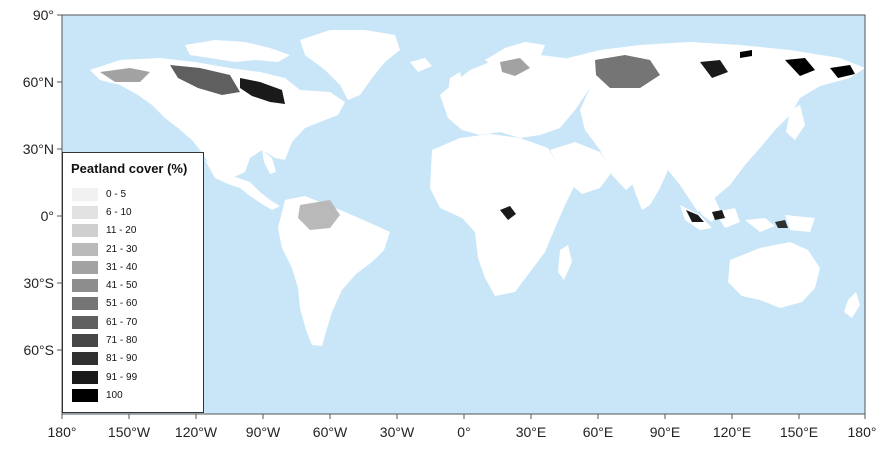 This screenshot has width=894, height=456. I want to click on legend-label: 71 - 80, so click(122, 341).